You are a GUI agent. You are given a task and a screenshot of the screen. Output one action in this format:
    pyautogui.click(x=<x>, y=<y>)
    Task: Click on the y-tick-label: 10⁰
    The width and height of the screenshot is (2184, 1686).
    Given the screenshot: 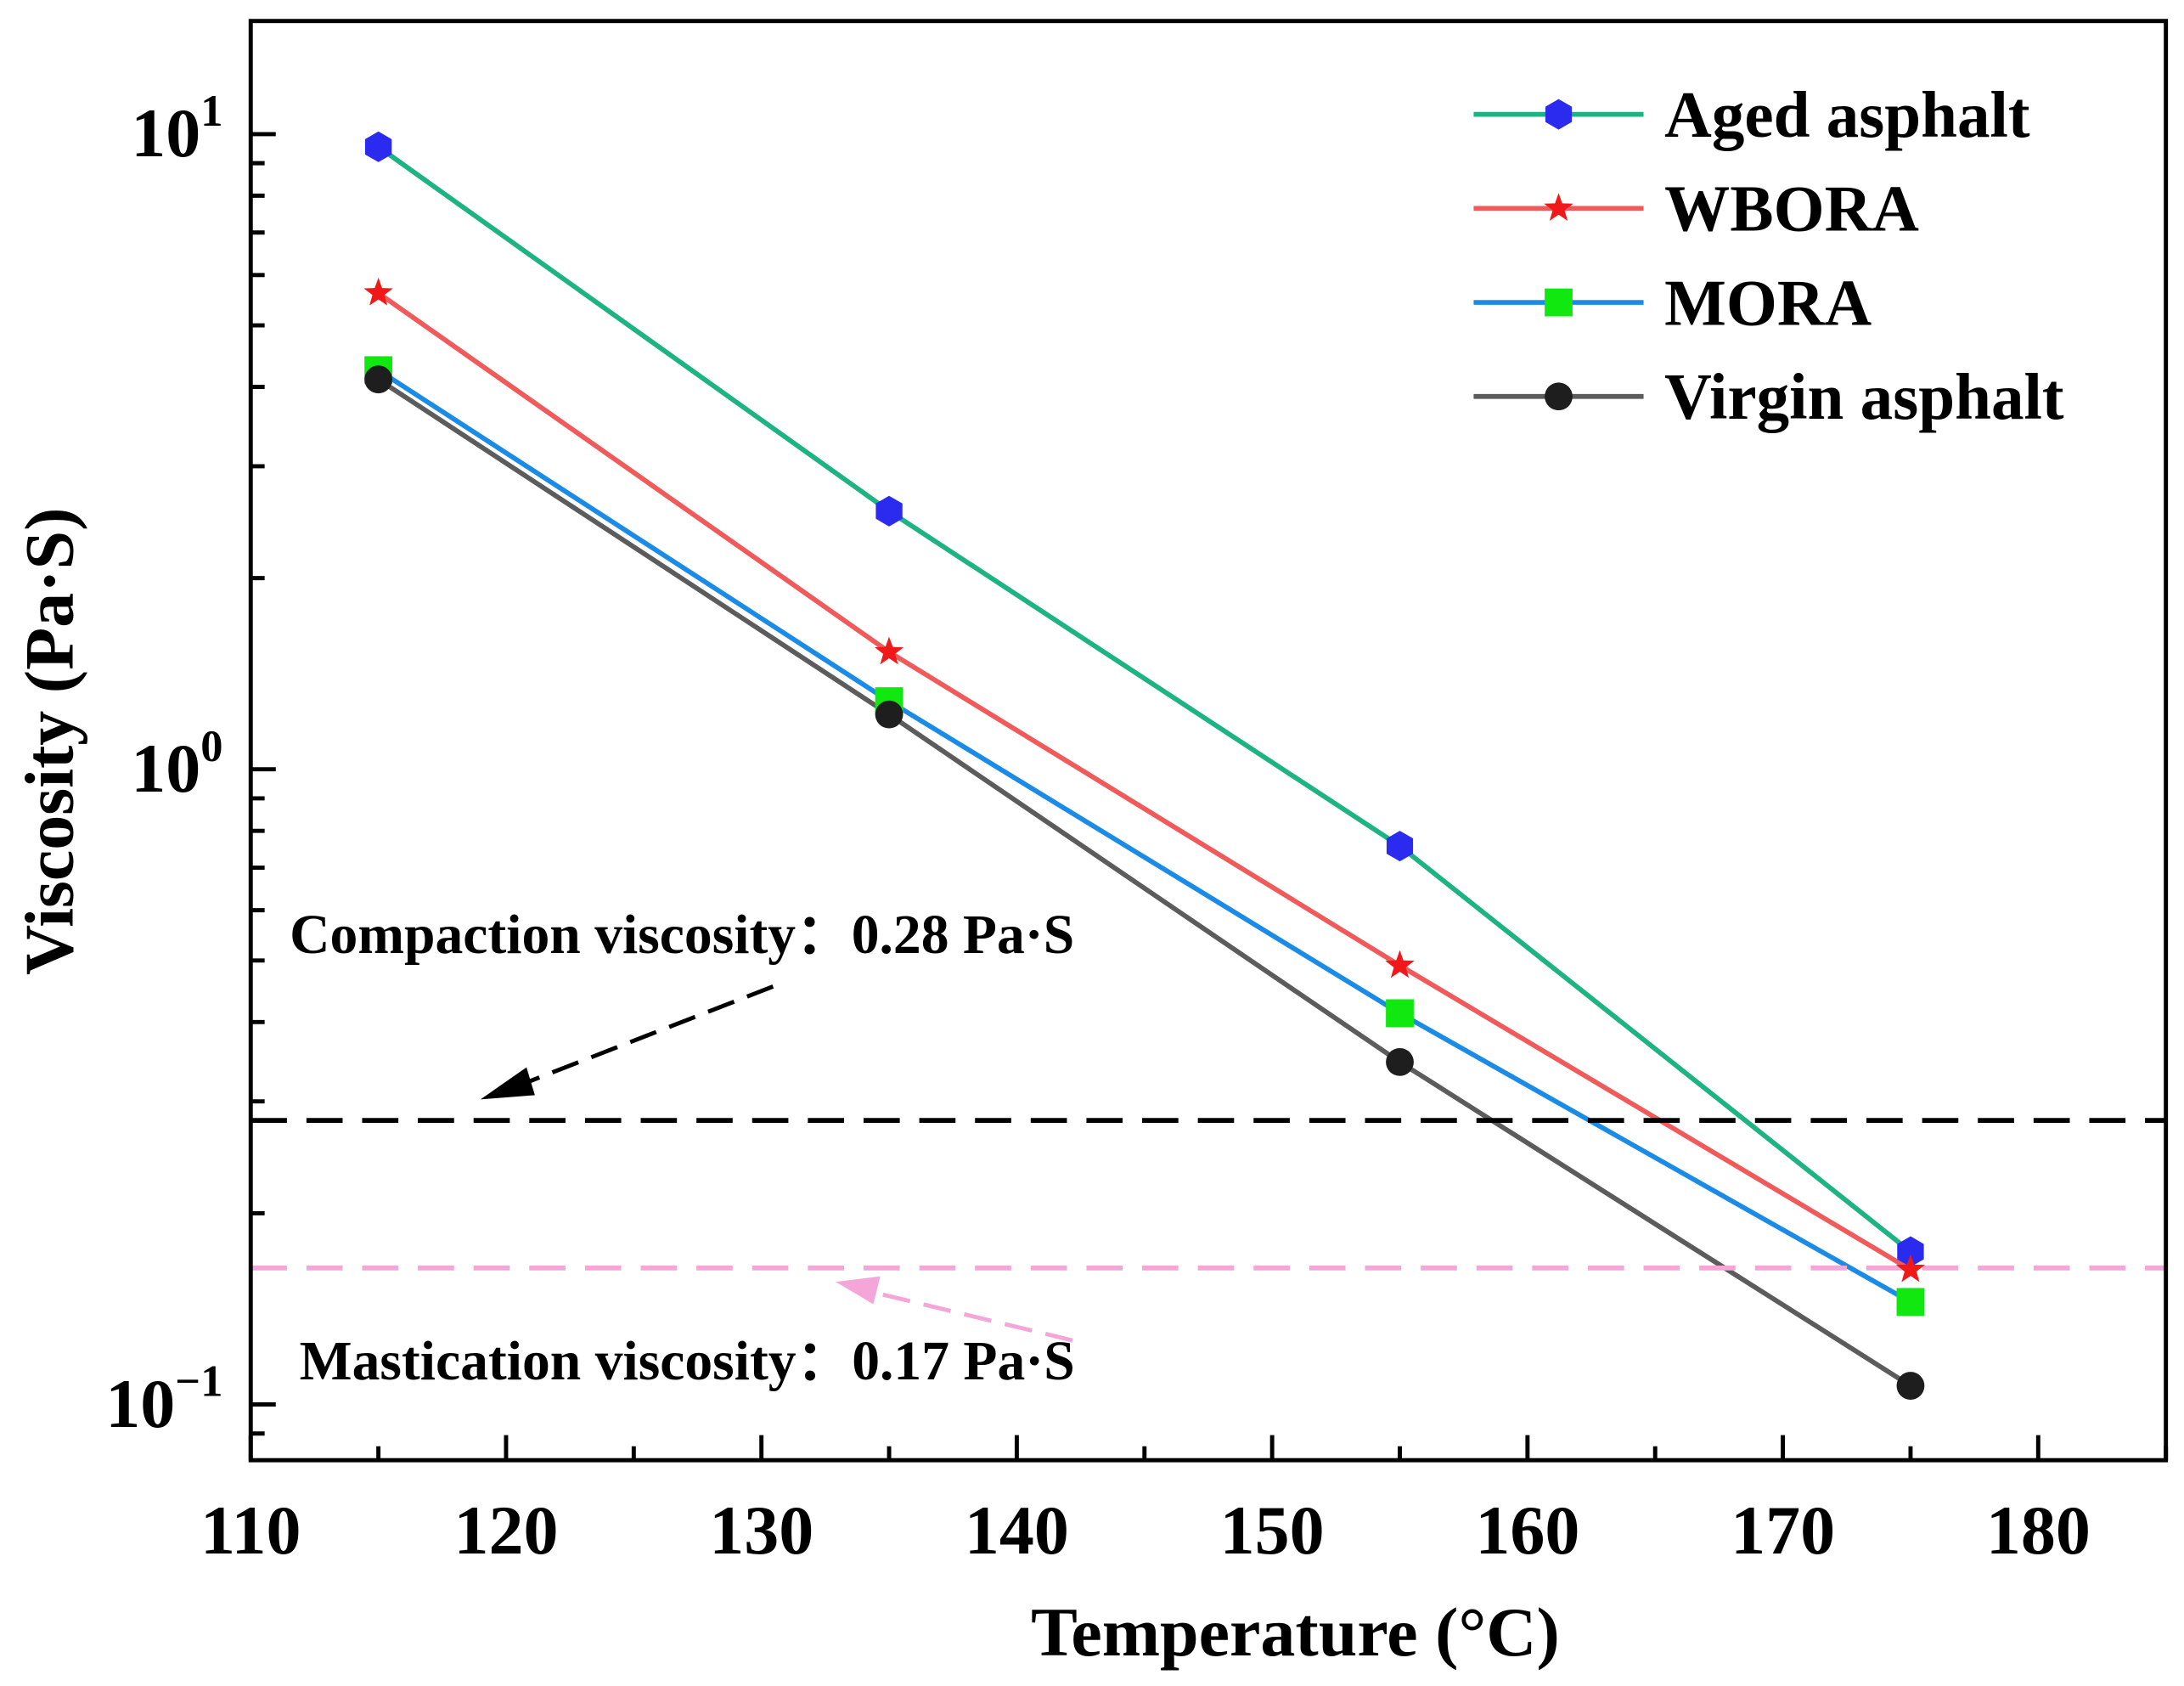 What is the action you would take?
    pyautogui.click(x=176, y=764)
    